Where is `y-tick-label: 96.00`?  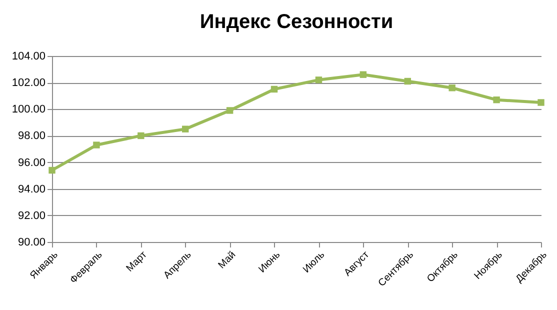
y-tick-label: 96.00 is located at coordinates (32, 162).